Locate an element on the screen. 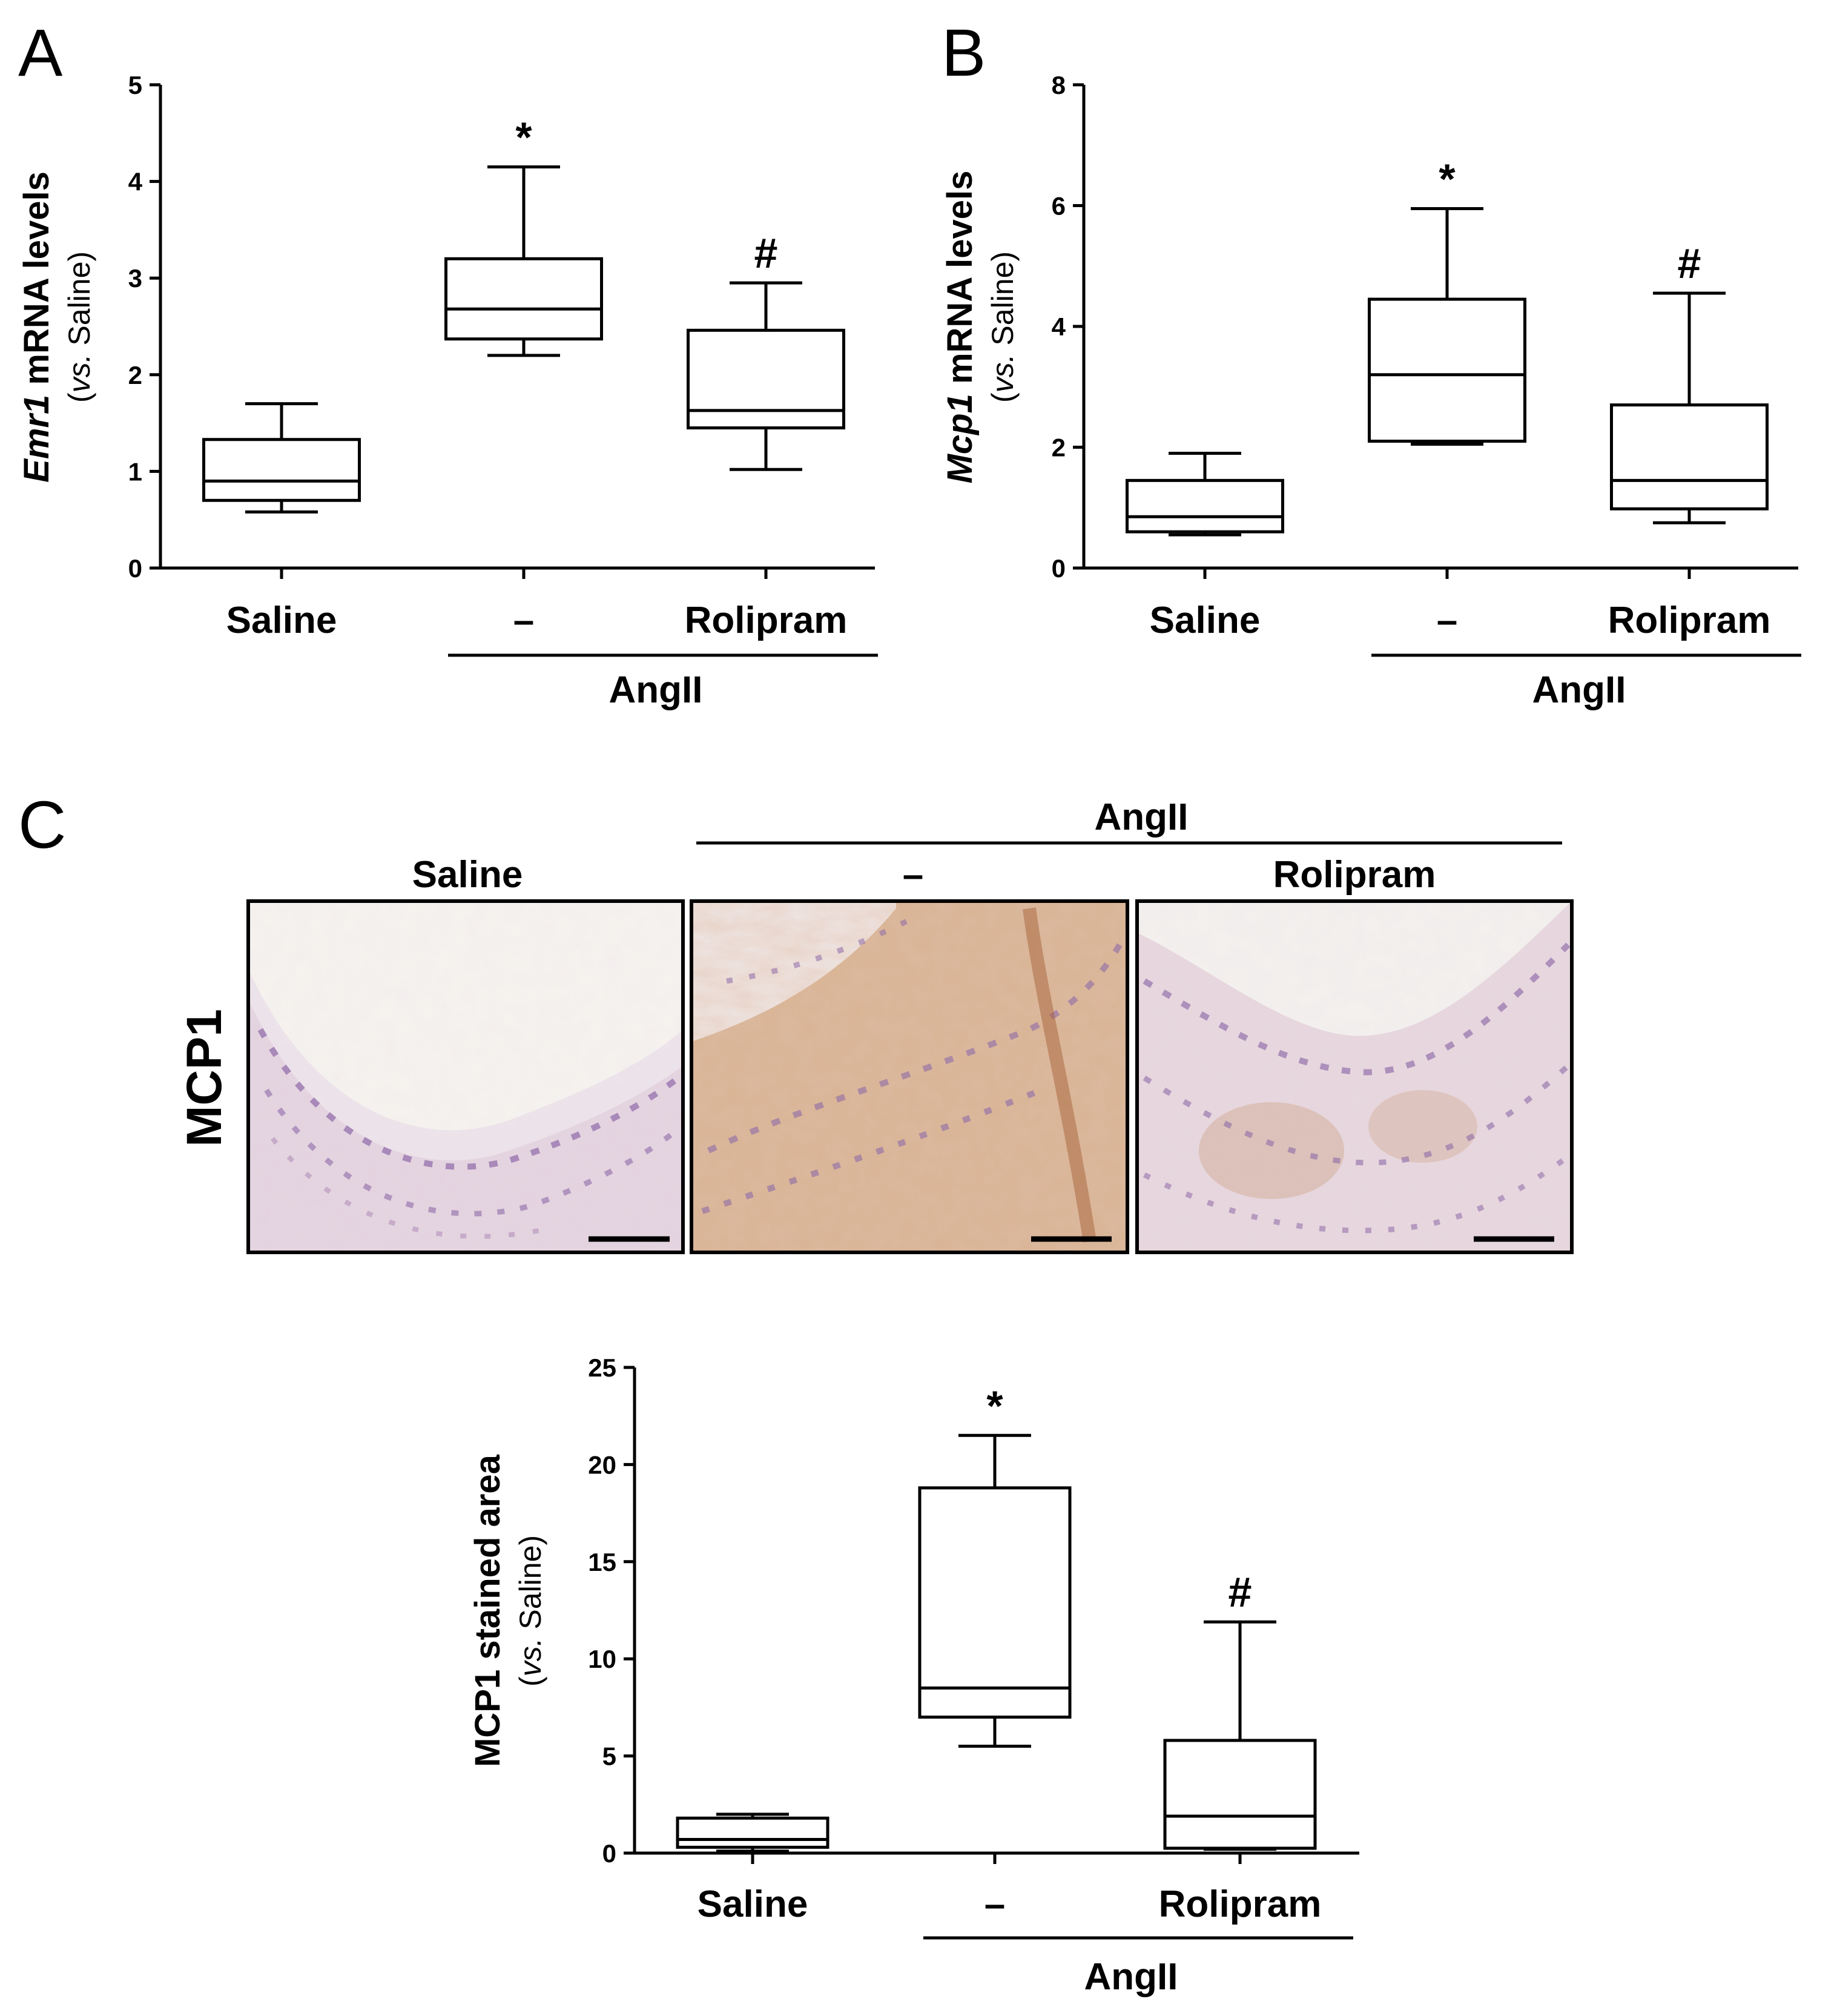  micrograph-col-label-saline: Saline is located at coordinates (467, 875).